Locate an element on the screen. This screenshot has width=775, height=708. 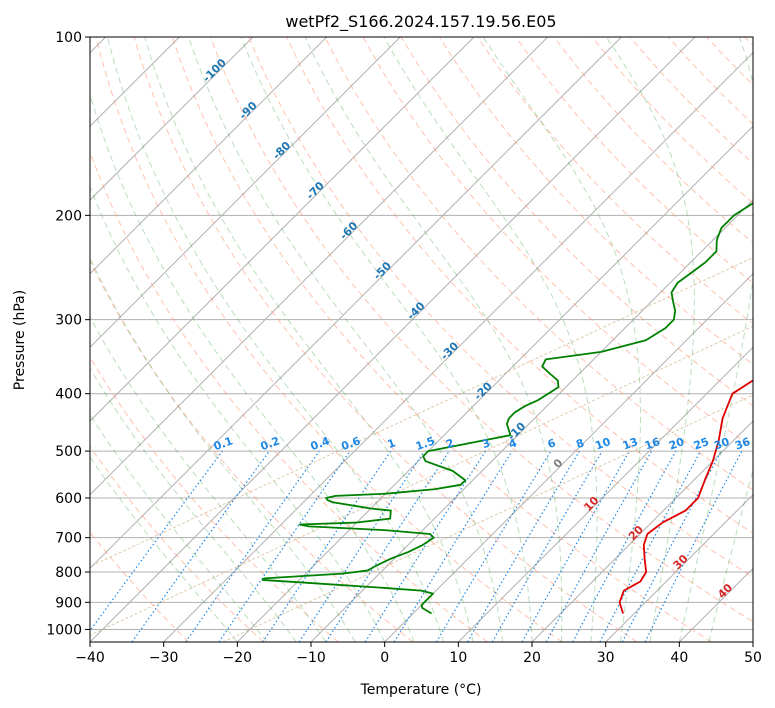
y-axis-title: Pressure (hPa) is located at coordinates (20, 340).